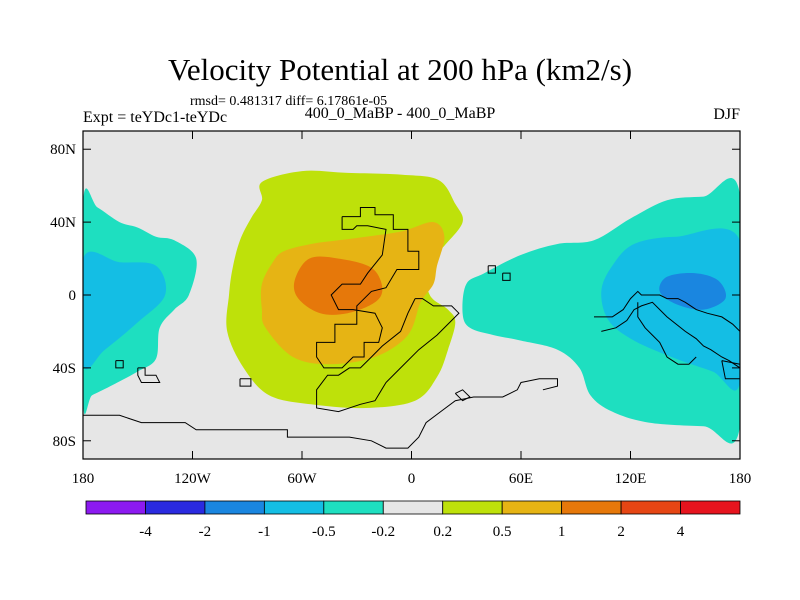 This screenshot has width=800, height=600. What do you see at coordinates (521, 479) in the screenshot?
I see `x-tick-label: 60E` at bounding box center [521, 479].